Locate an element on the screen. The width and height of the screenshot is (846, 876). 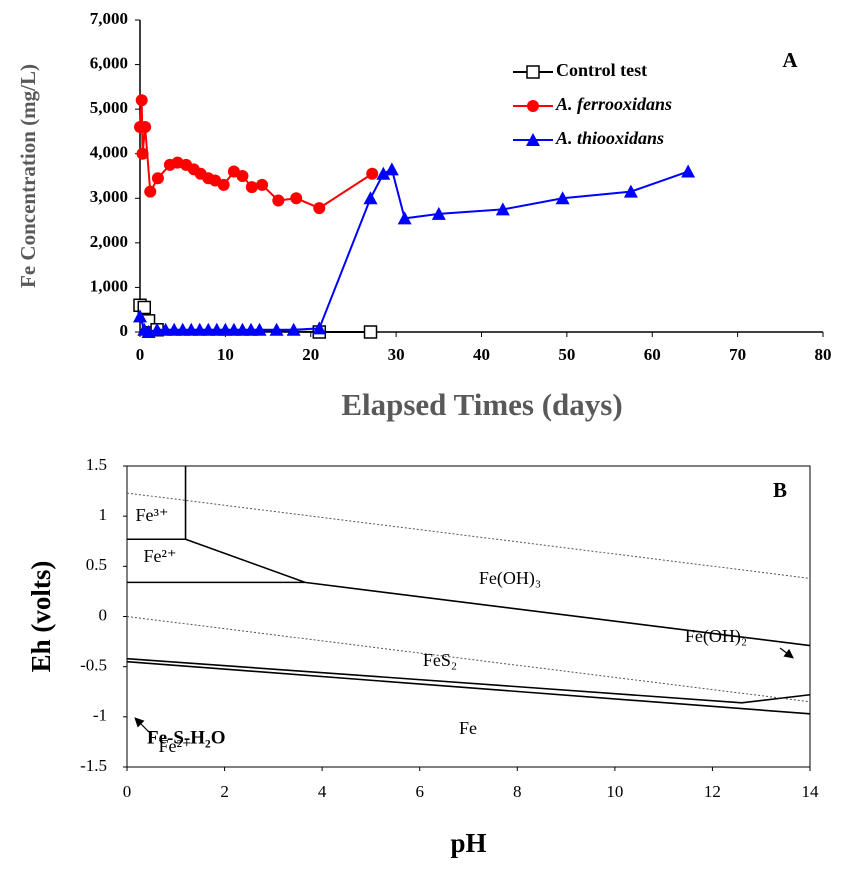
x-tick-label: 4 is located at coordinates (322, 791).